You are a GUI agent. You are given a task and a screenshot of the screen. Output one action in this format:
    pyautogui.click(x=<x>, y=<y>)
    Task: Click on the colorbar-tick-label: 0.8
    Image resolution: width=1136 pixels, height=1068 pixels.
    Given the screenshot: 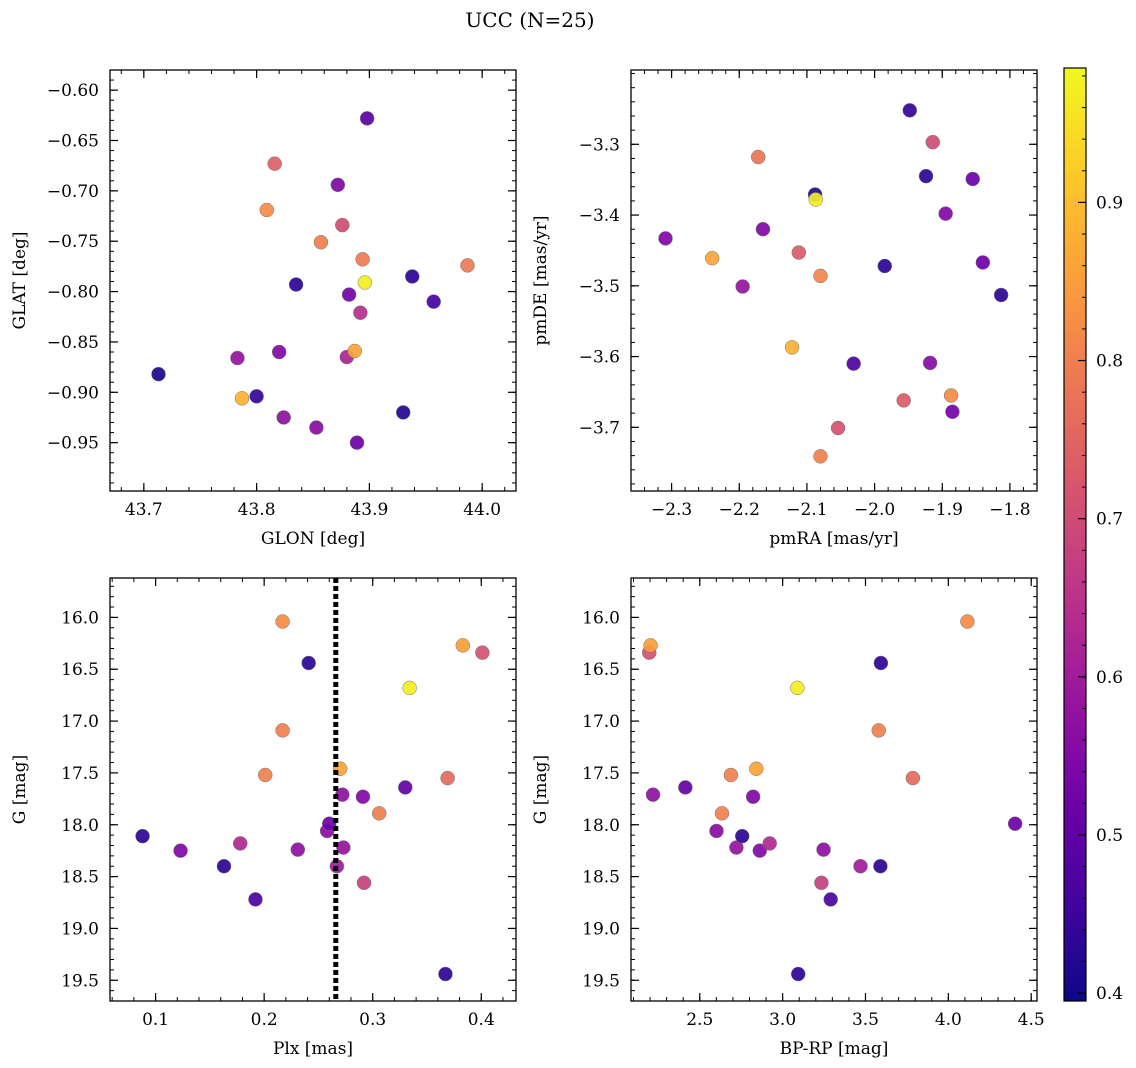 What is the action you would take?
    pyautogui.click(x=1109, y=362)
    